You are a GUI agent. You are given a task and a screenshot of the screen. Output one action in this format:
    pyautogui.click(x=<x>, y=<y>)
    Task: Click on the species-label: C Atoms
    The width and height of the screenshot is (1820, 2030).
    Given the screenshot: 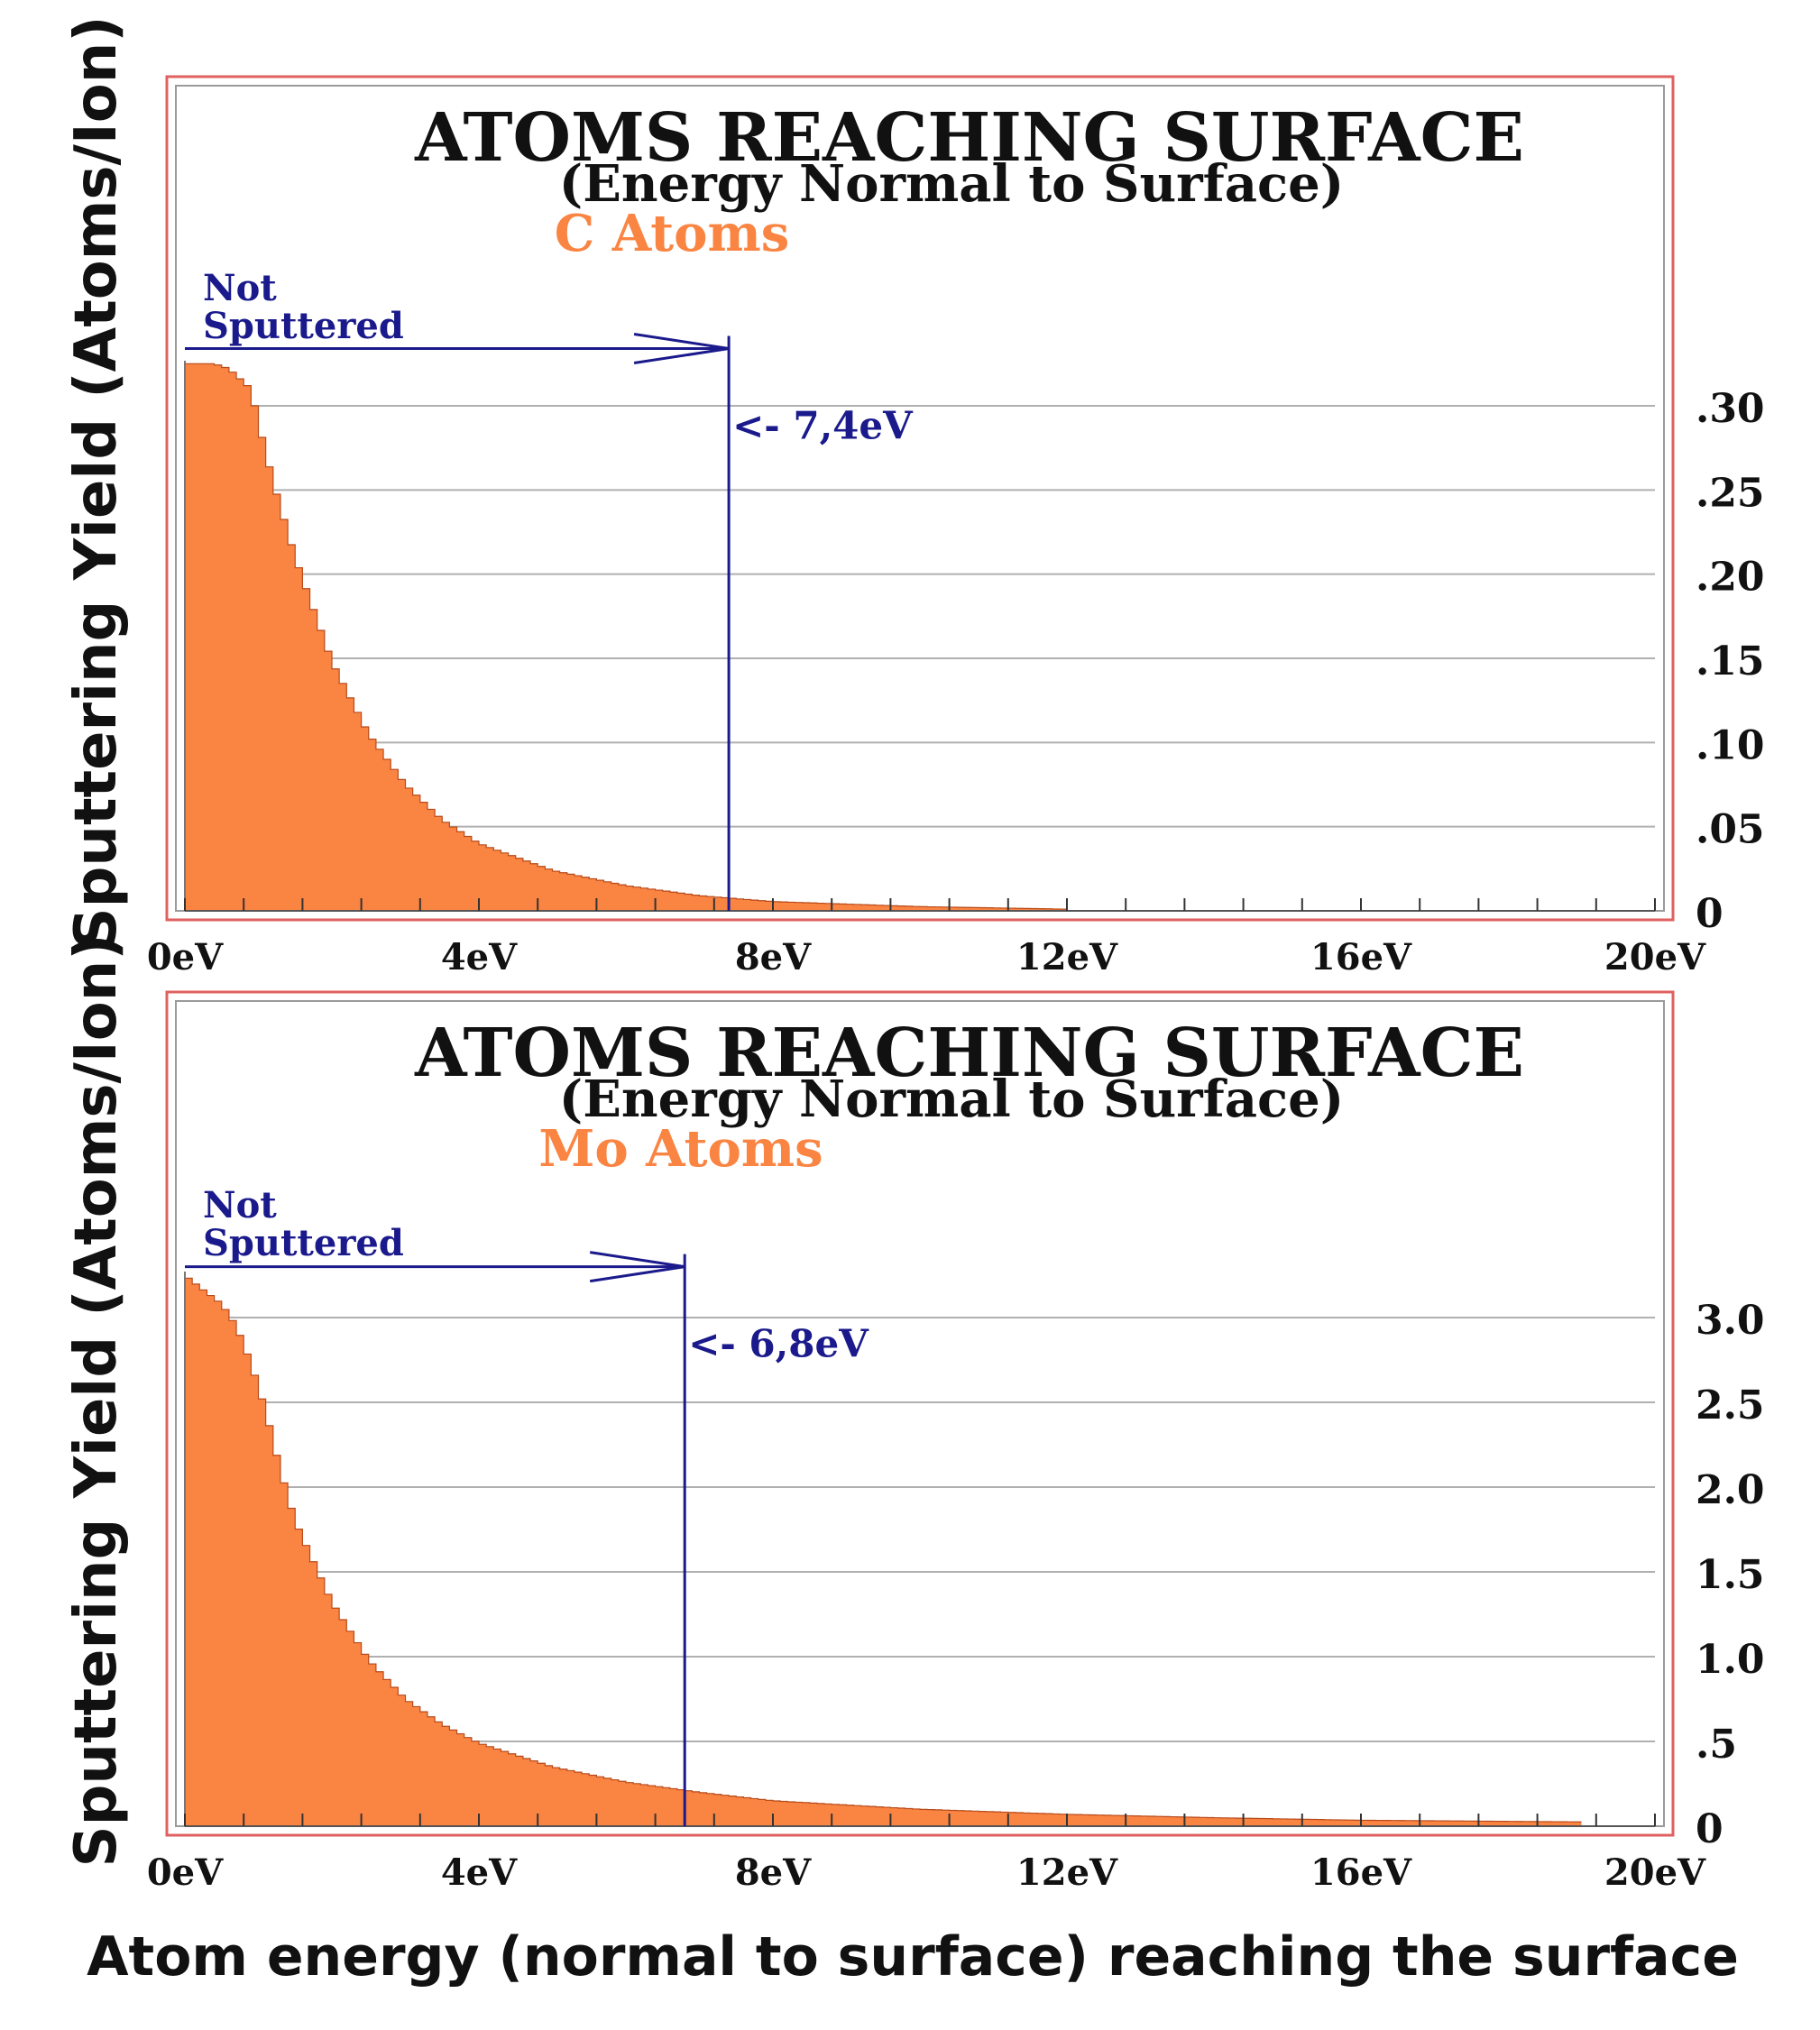 What is the action you would take?
    pyautogui.click(x=673, y=234)
    